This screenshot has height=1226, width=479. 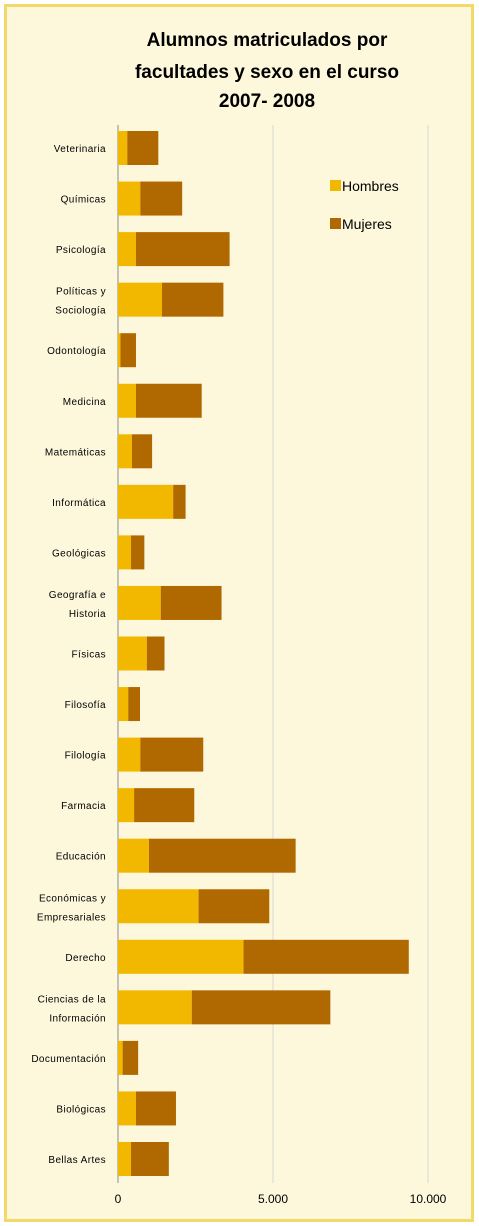 I want to click on category-label-20: Biológicas, so click(x=81, y=1109).